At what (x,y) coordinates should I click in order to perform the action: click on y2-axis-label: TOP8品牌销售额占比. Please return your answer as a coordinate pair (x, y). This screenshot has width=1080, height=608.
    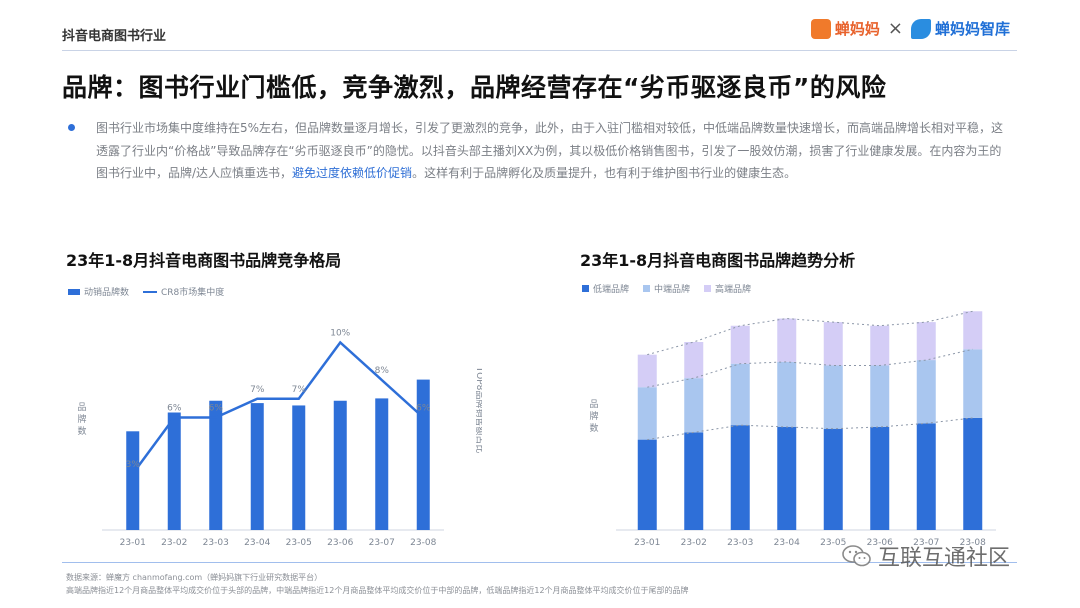
    Looking at the image, I should click on (478, 410).